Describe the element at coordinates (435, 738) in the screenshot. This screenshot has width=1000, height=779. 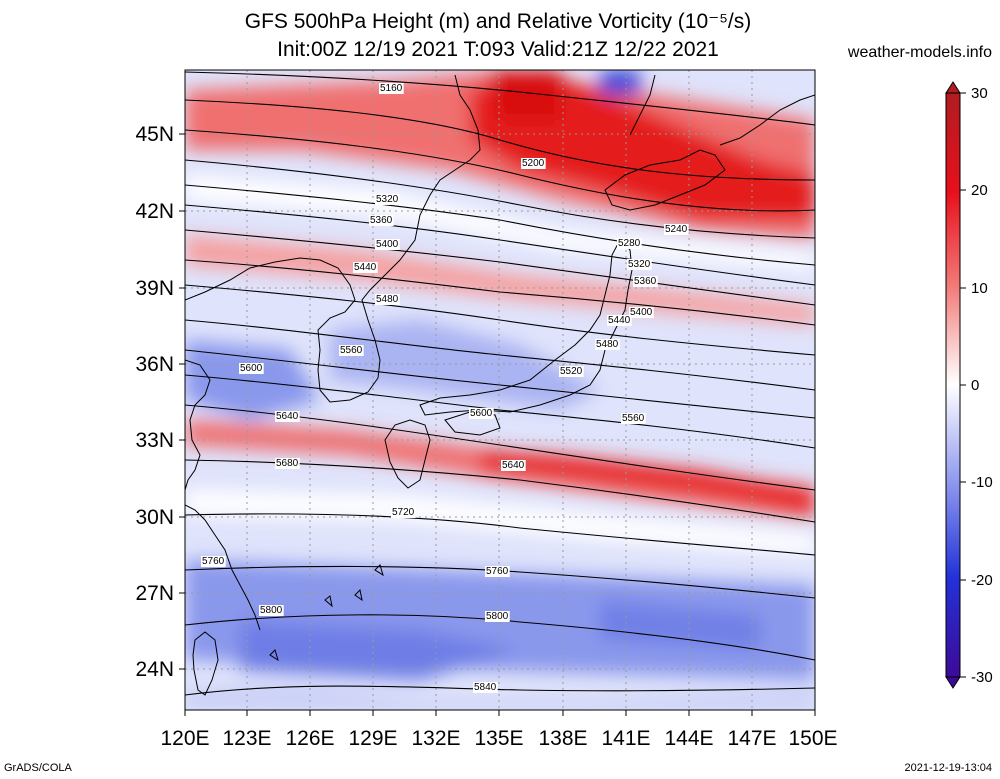
I see `lon-label: 132E` at that location.